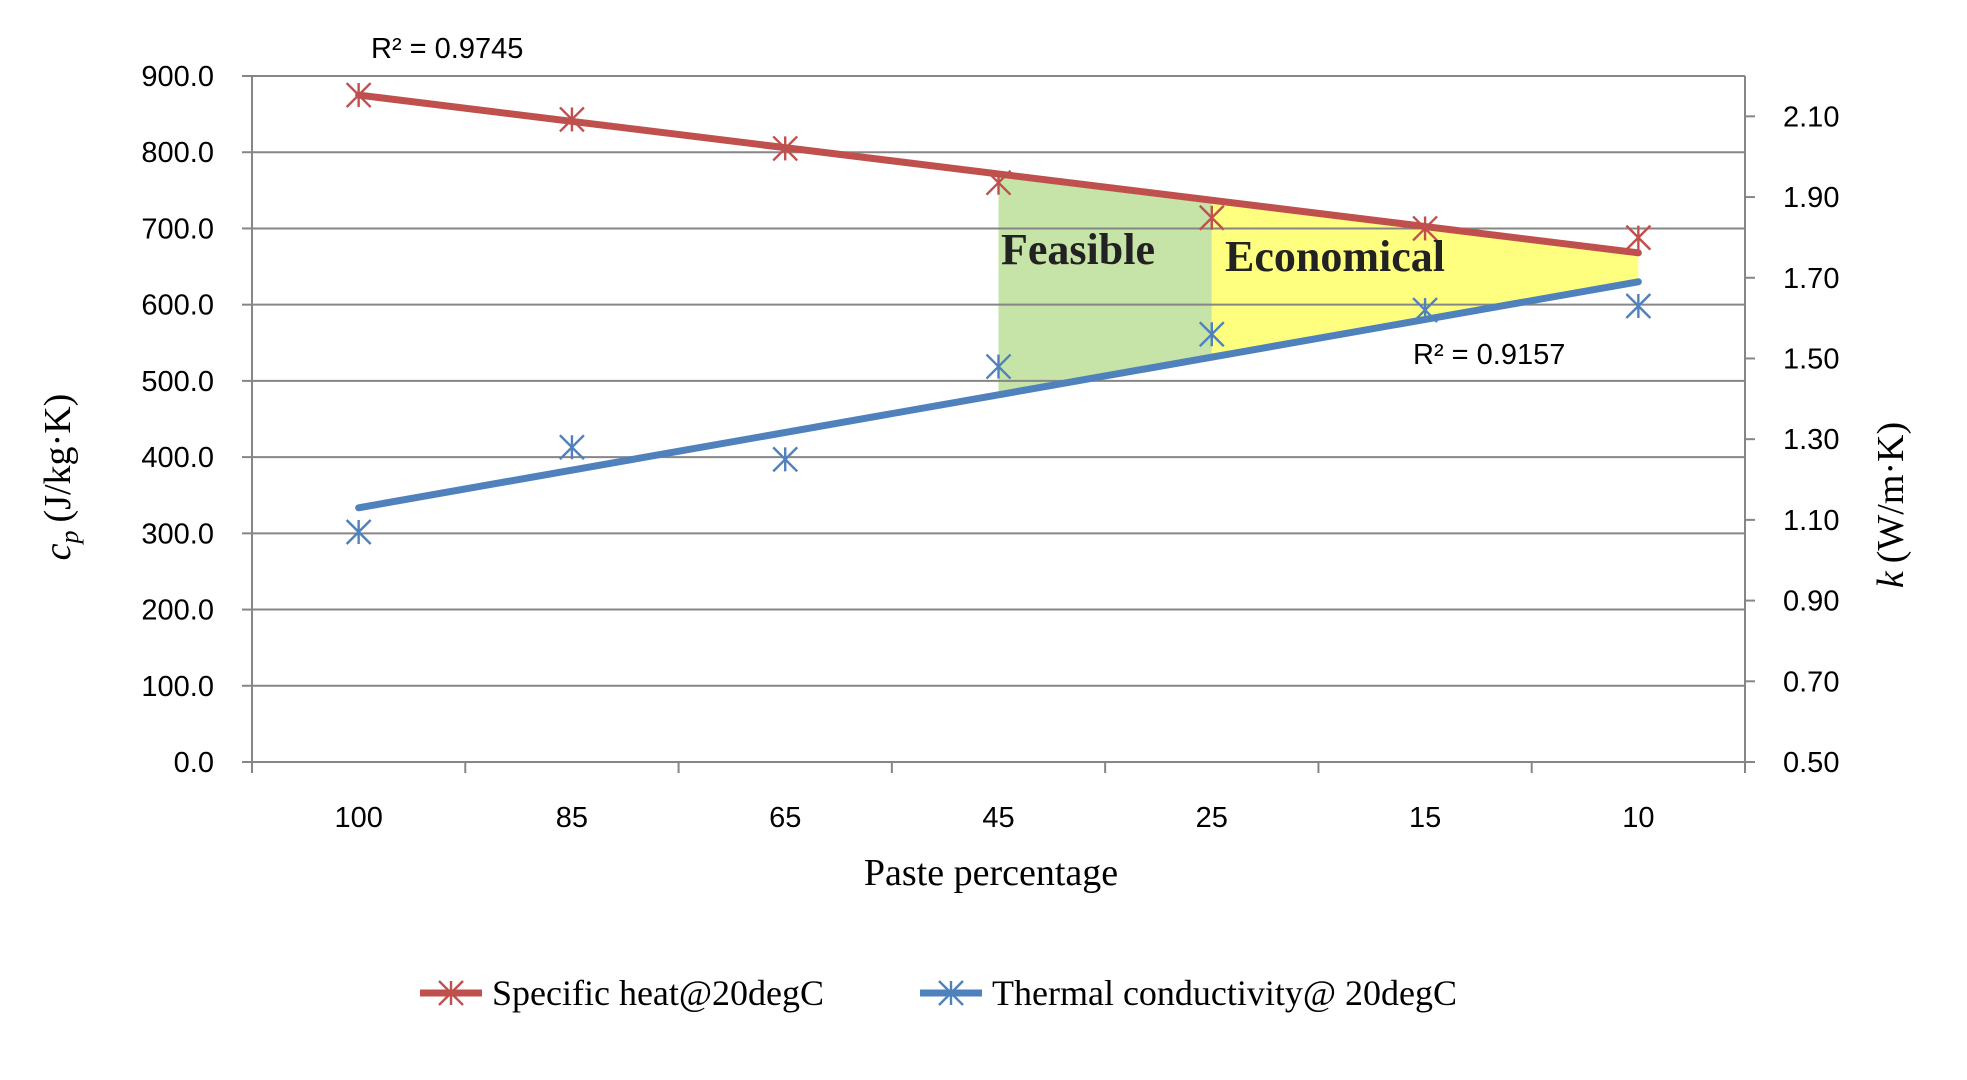  What do you see at coordinates (177, 229) in the screenshot?
I see `left-tick-label: 700.0` at bounding box center [177, 229].